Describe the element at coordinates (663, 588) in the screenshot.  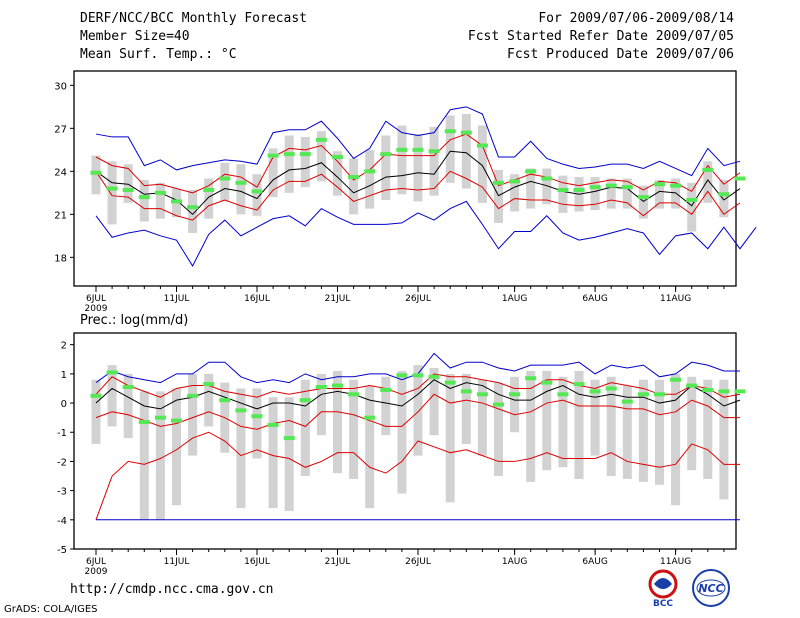
I see `bcc-logo-icon: BCC` at that location.